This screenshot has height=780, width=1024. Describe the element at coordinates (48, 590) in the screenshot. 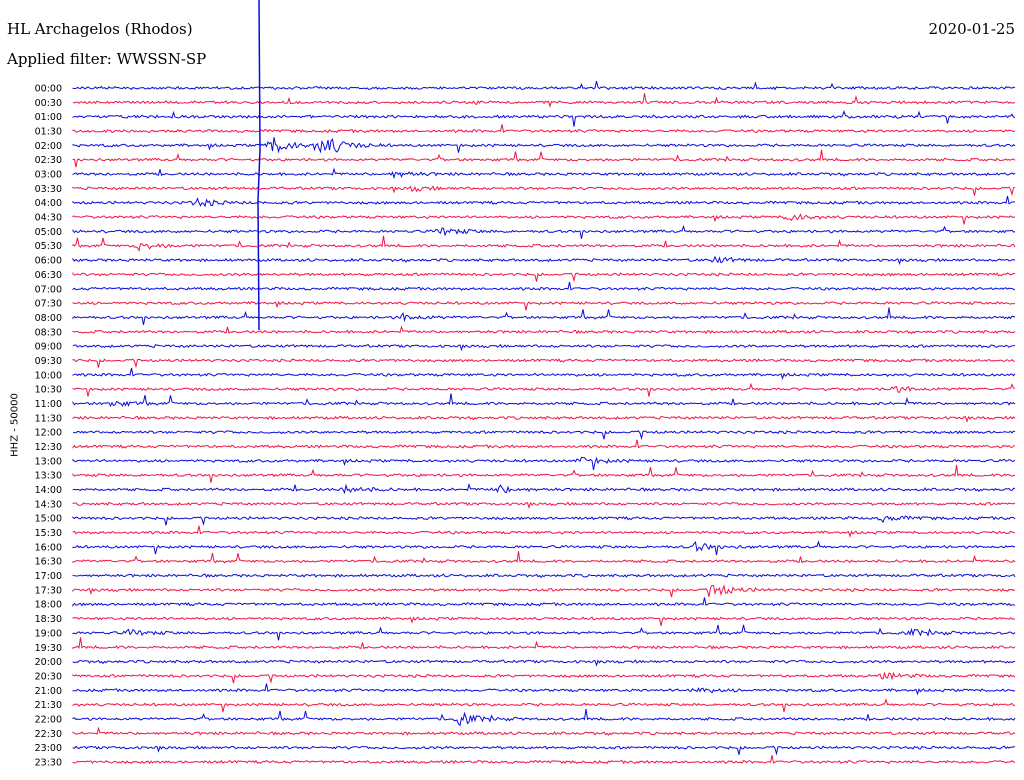

I see `time-label: 17:30` at that location.